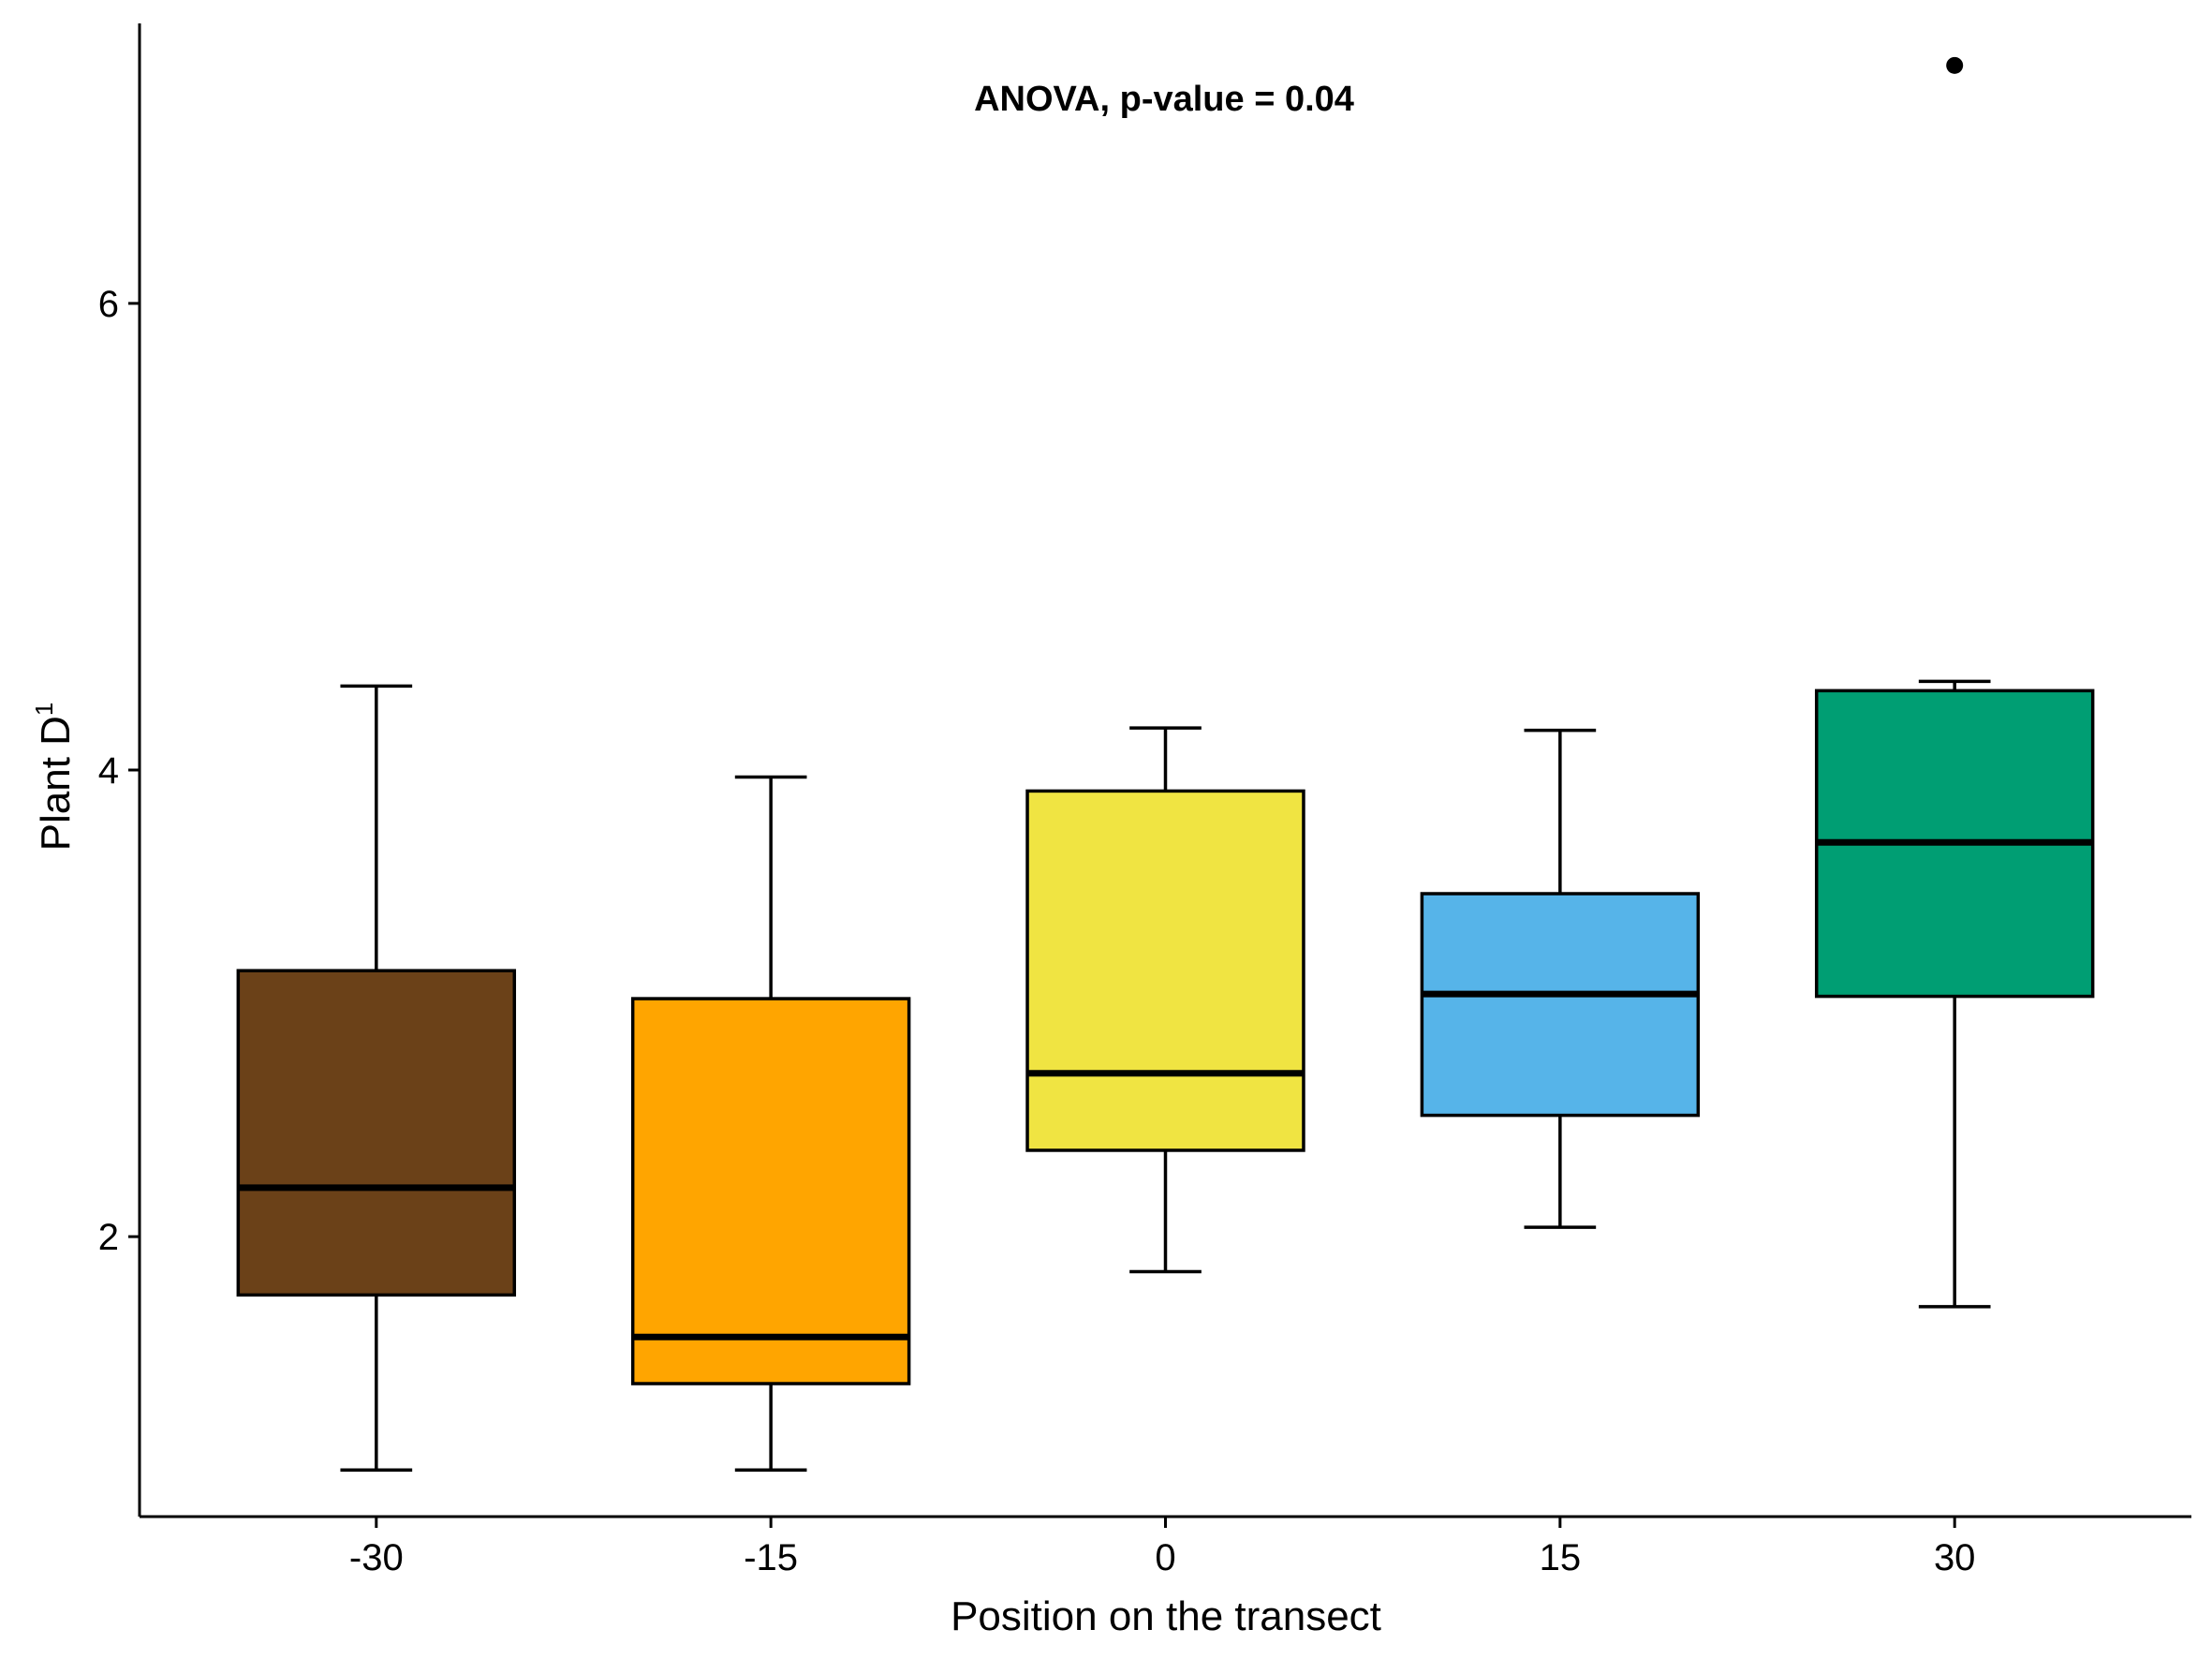  I want to click on y-axis-title-main: Plant D, so click(56, 783).